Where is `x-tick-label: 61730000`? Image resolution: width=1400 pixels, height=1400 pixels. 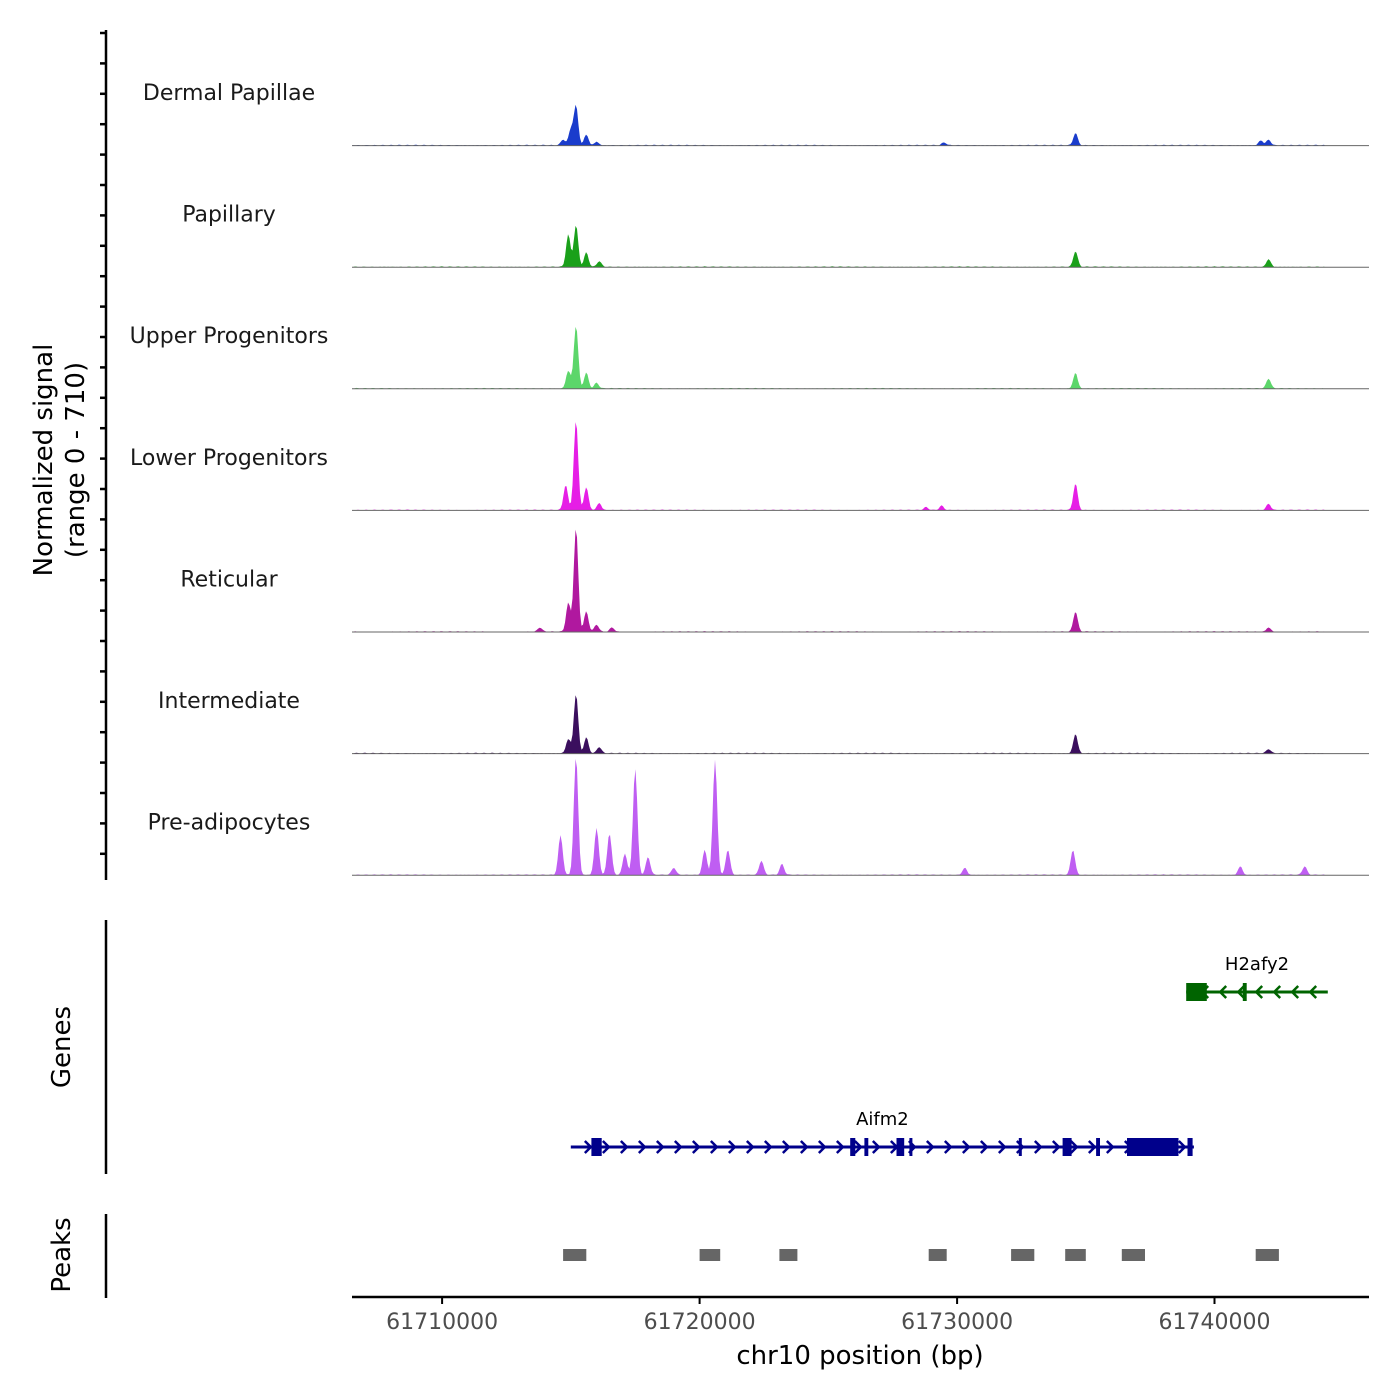
x-tick-label: 61730000 is located at coordinates (957, 1322).